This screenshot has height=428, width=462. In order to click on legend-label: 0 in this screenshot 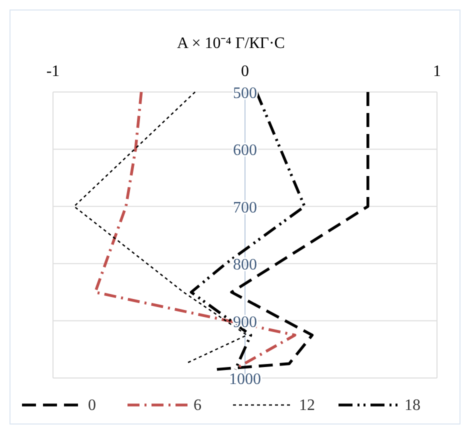, I will do `click(92, 405)`.